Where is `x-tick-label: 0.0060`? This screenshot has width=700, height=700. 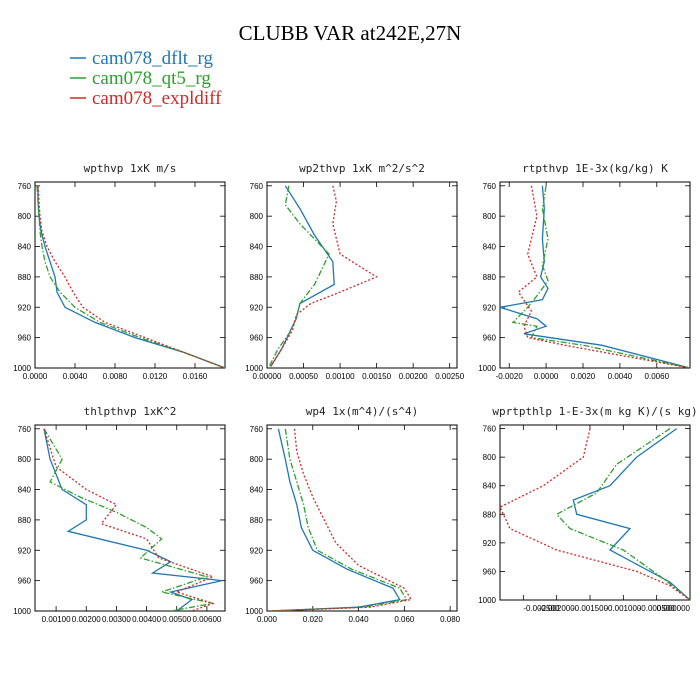
x-tick-label: 0.0060 is located at coordinates (657, 376).